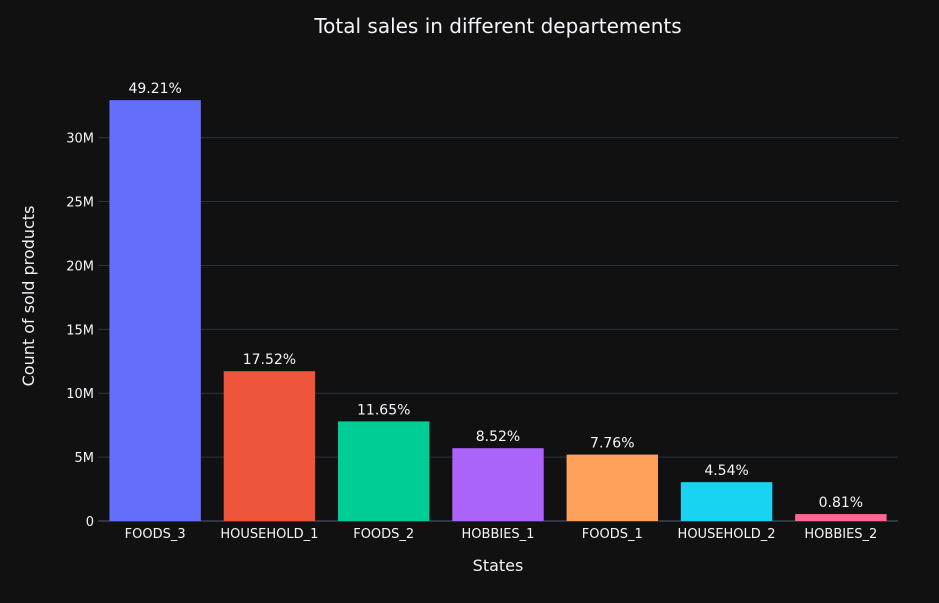  I want to click on y-tick-label: 25M, so click(80, 203).